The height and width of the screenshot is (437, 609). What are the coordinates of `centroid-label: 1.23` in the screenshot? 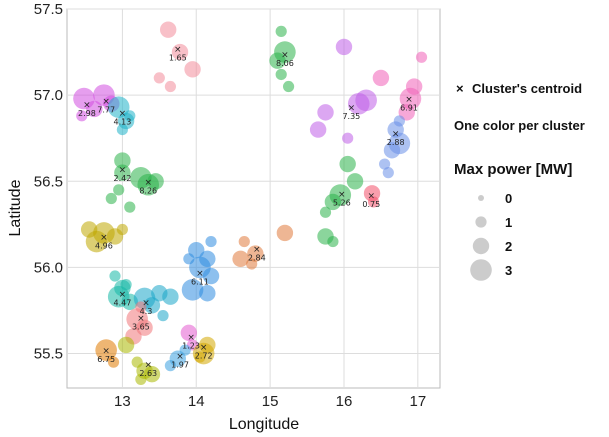 It's located at (191, 345).